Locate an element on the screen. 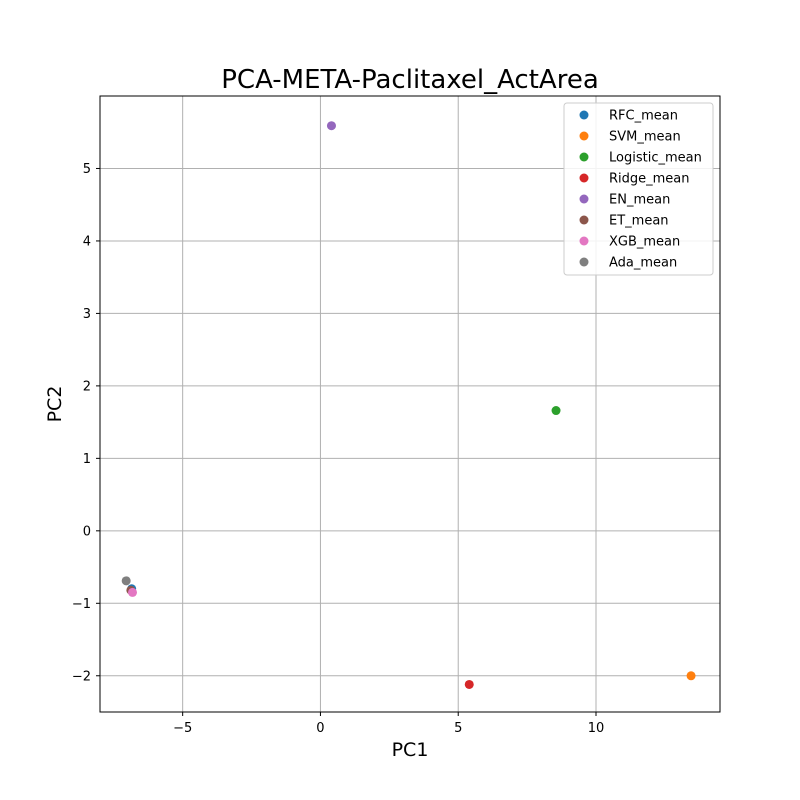 The image size is (800, 800). point-ridge-mean is located at coordinates (469, 684).